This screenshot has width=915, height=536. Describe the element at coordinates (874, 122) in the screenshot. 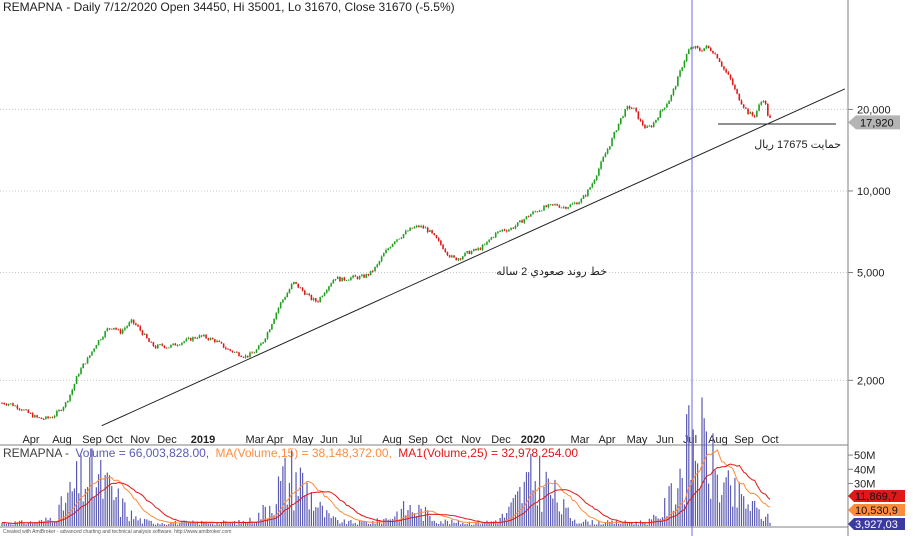

I see `last-price-tag: 17,920` at that location.